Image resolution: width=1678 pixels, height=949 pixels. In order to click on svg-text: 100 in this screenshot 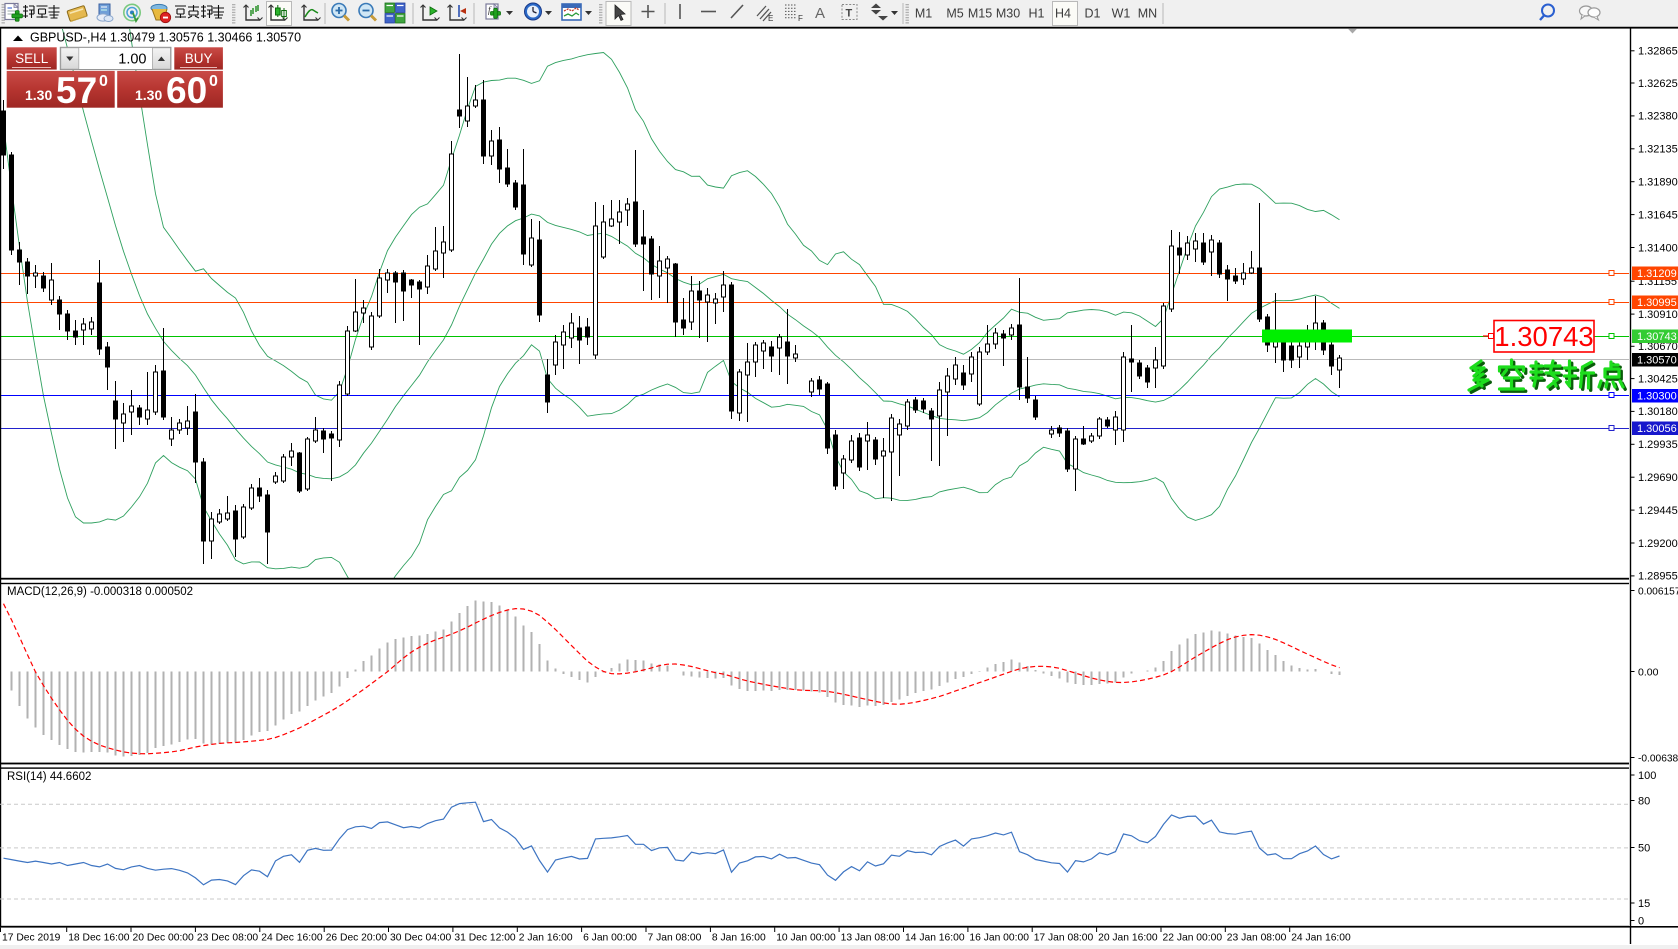, I will do `click(1647, 776)`.